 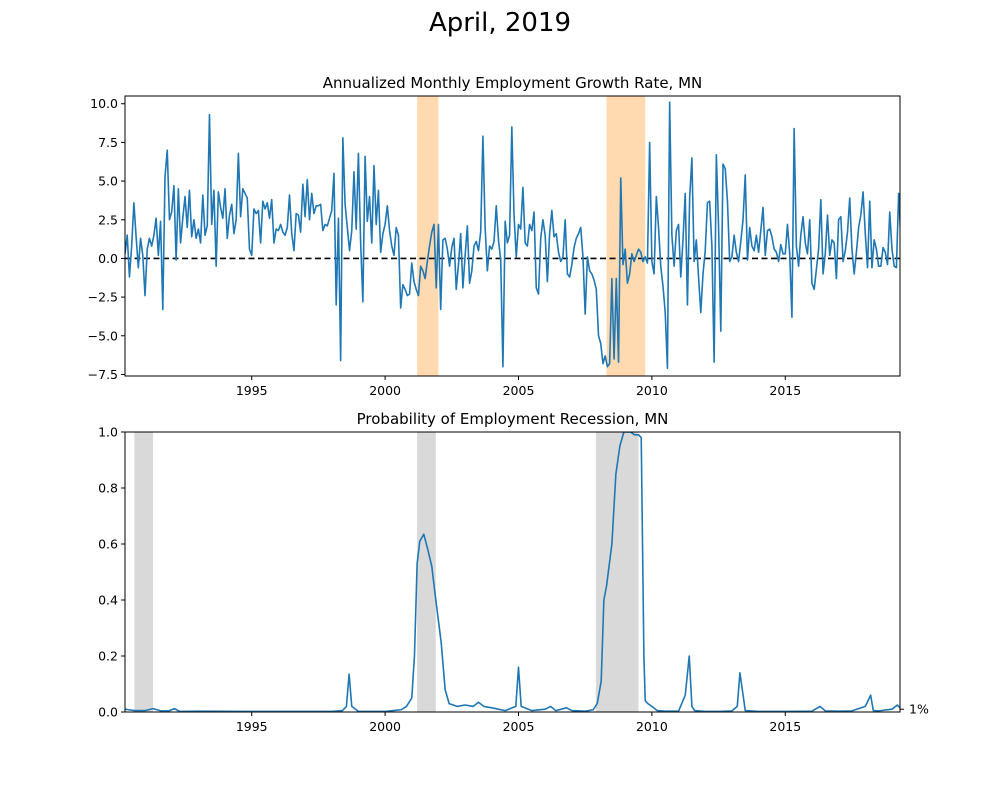 I want to click on growth-x-tick-label: 2005, so click(x=519, y=390).